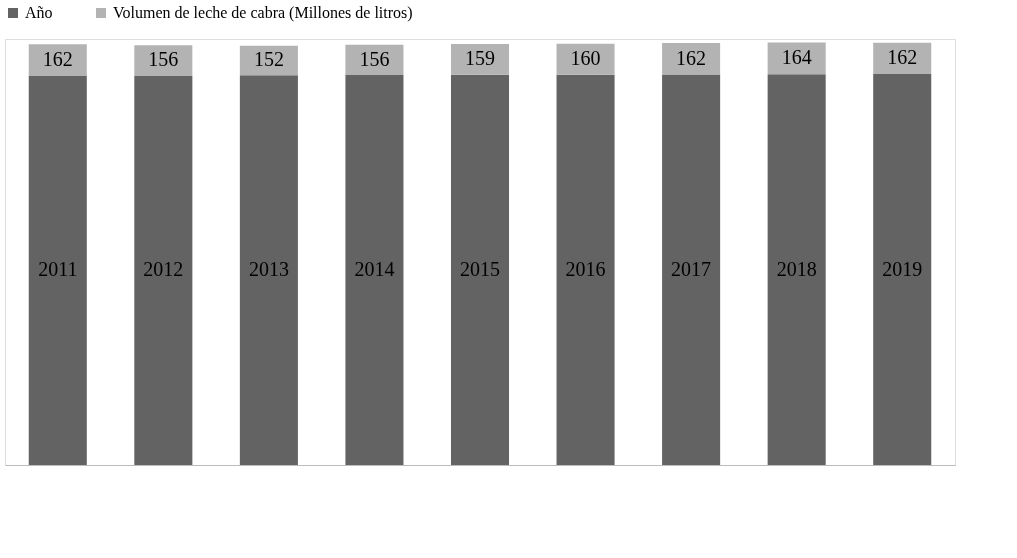  I want to click on data-label: 2014, so click(374, 269).